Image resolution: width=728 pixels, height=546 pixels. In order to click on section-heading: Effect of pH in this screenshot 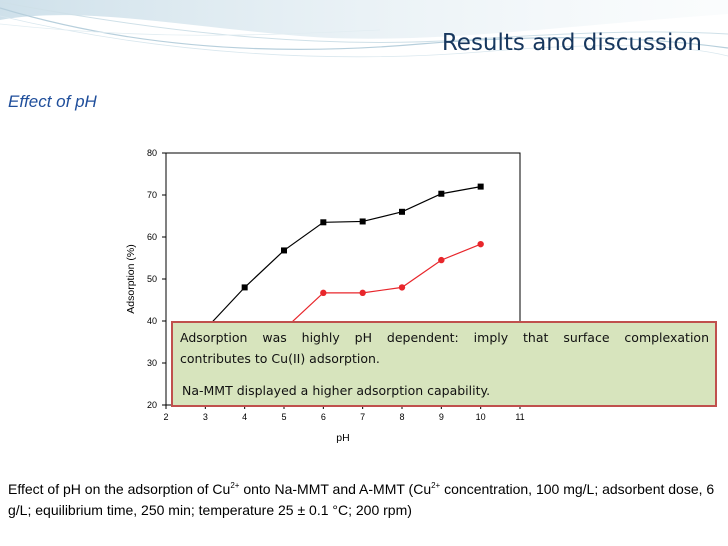, I will do `click(52, 101)`.